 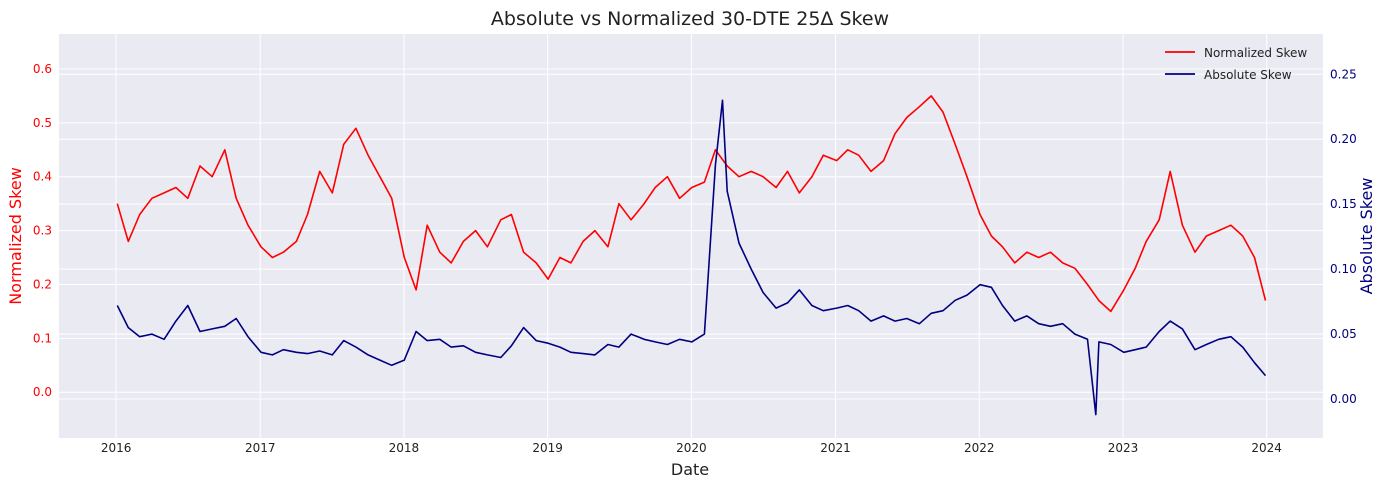 I want to click on legend-label-absolute: Absolute Skew, so click(x=1248, y=75).